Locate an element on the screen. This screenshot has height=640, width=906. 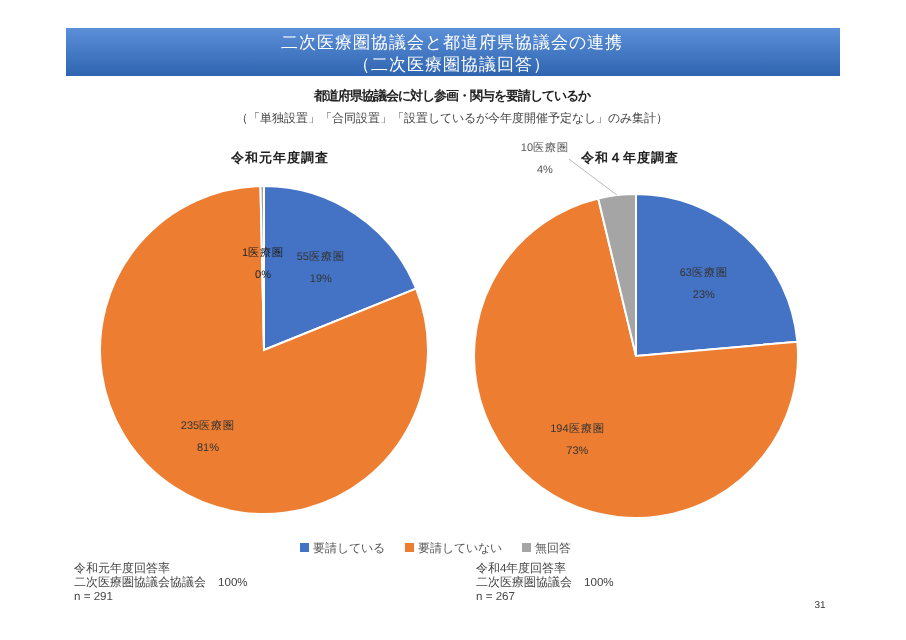
text: （二次医療圏協議回答） is located at coordinates (452, 64).